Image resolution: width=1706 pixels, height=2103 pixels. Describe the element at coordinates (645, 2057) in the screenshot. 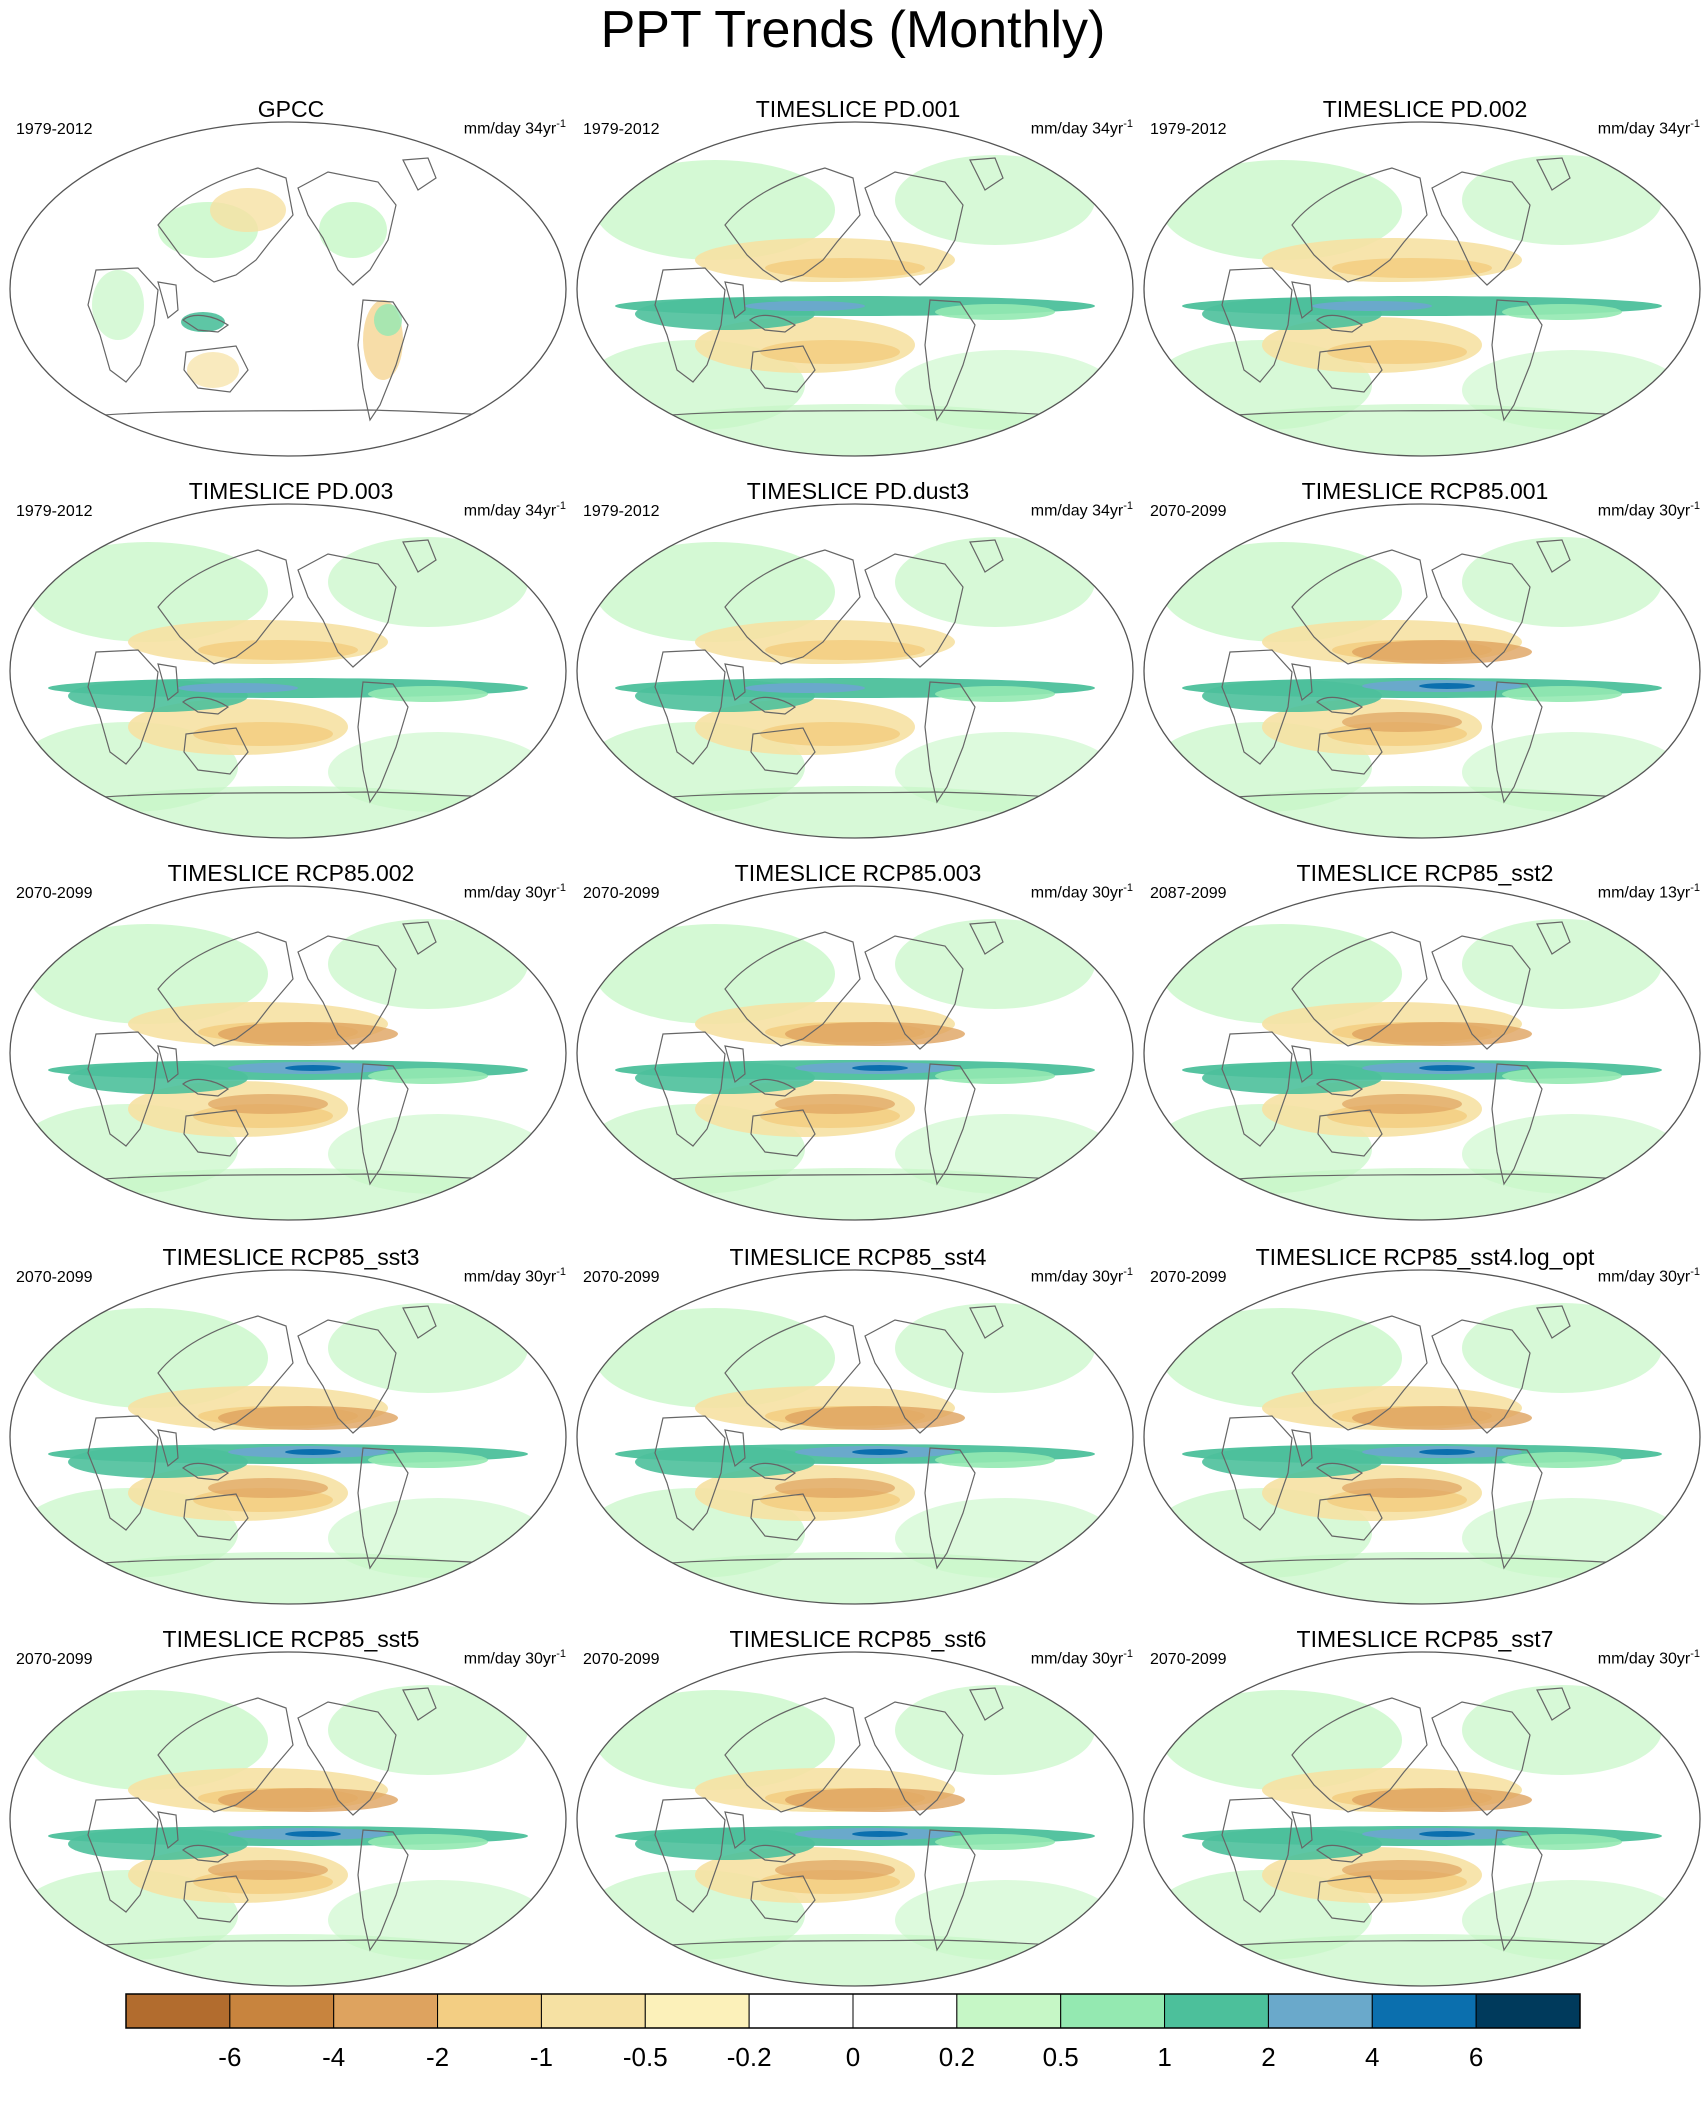

I see `colorbar-tick-label: -0.5` at that location.